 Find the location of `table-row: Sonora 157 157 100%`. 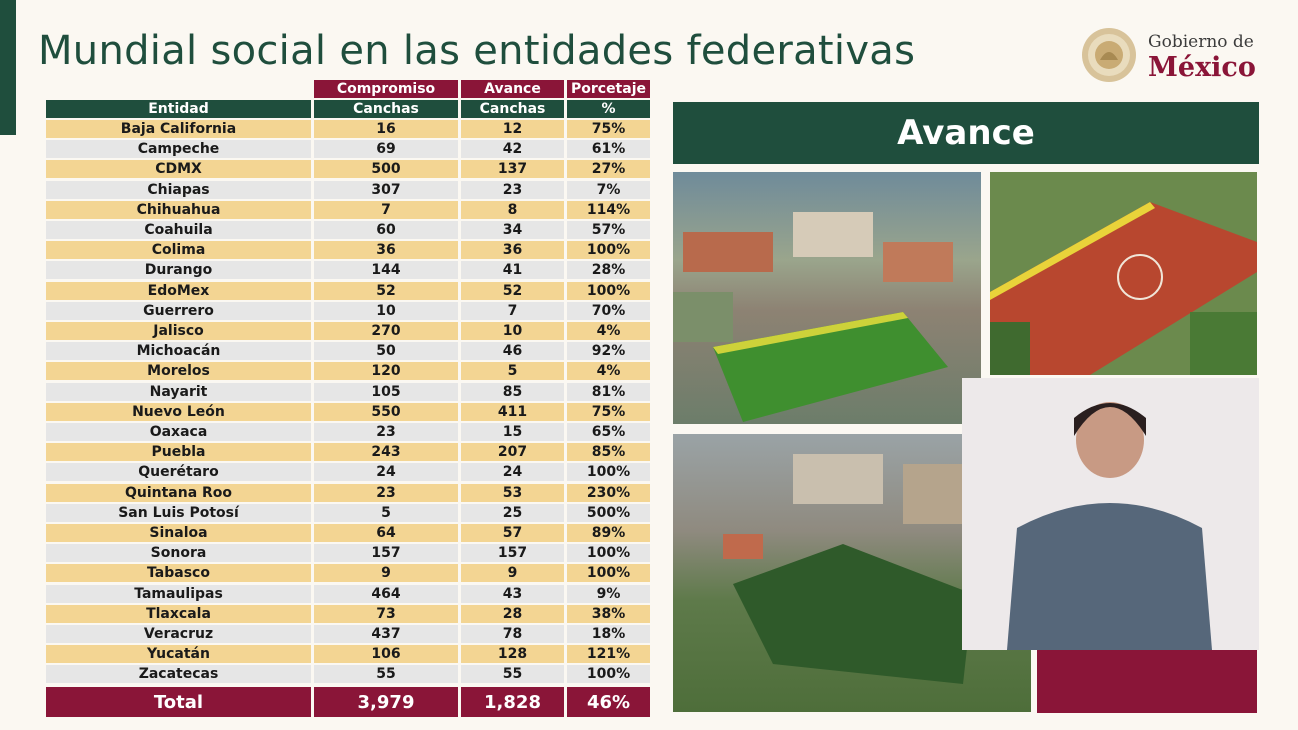

table-row: Sonora 157 157 100% is located at coordinates (348, 553).